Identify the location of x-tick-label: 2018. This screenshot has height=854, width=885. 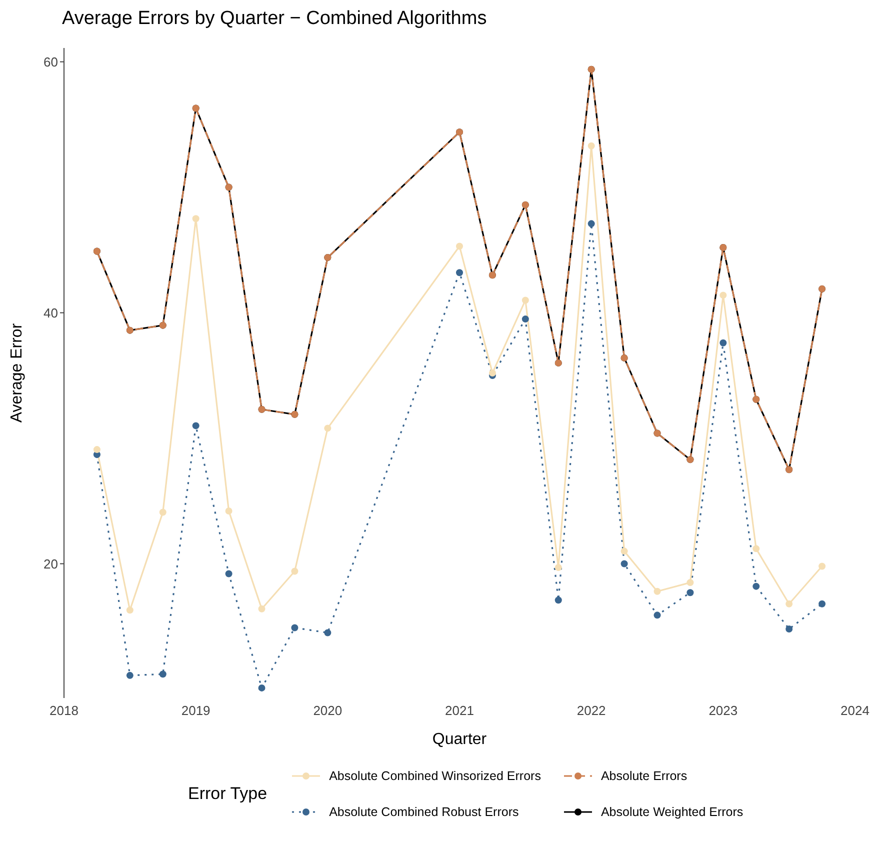
(64, 710).